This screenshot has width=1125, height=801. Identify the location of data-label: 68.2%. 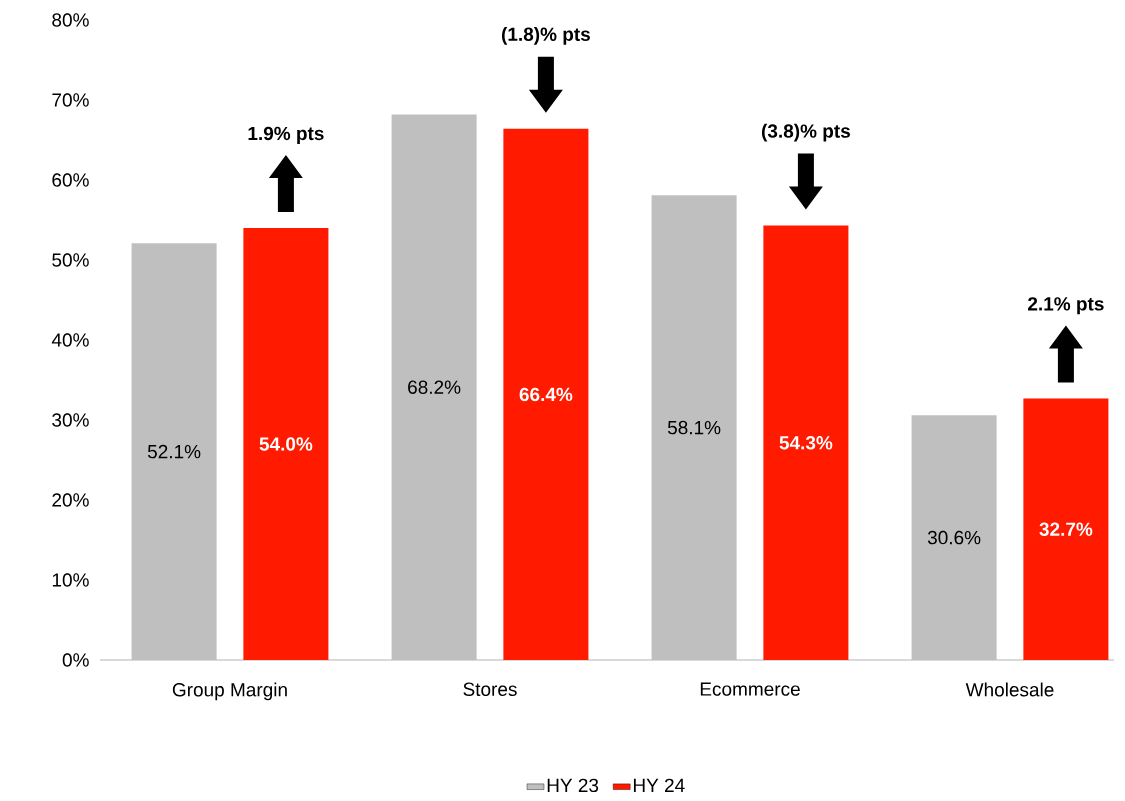
(434, 387).